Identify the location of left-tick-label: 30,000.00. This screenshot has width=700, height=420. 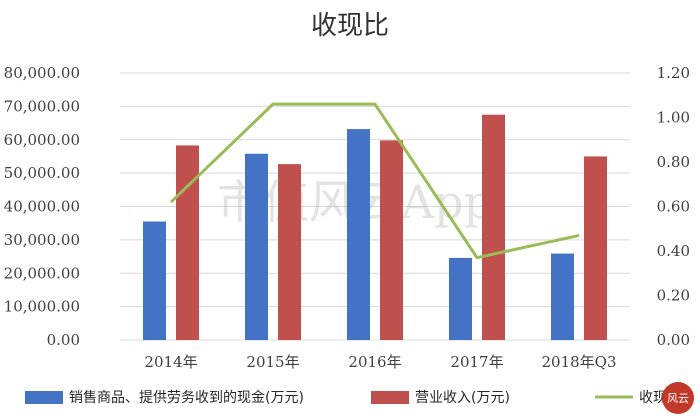
(42, 240).